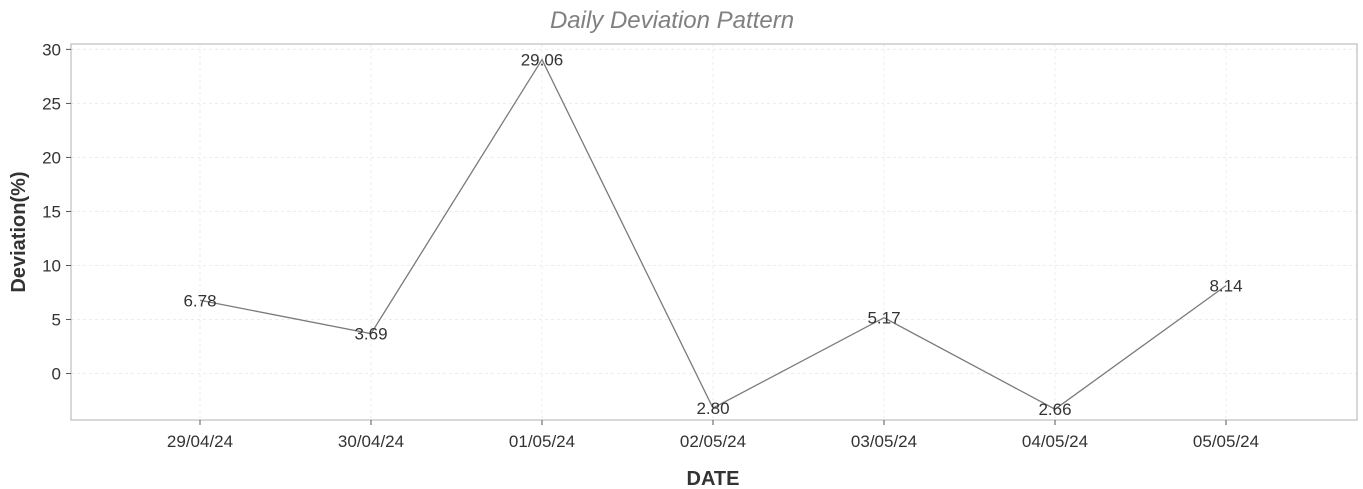  What do you see at coordinates (51, 211) in the screenshot?
I see `y-tick-label: 15` at bounding box center [51, 211].